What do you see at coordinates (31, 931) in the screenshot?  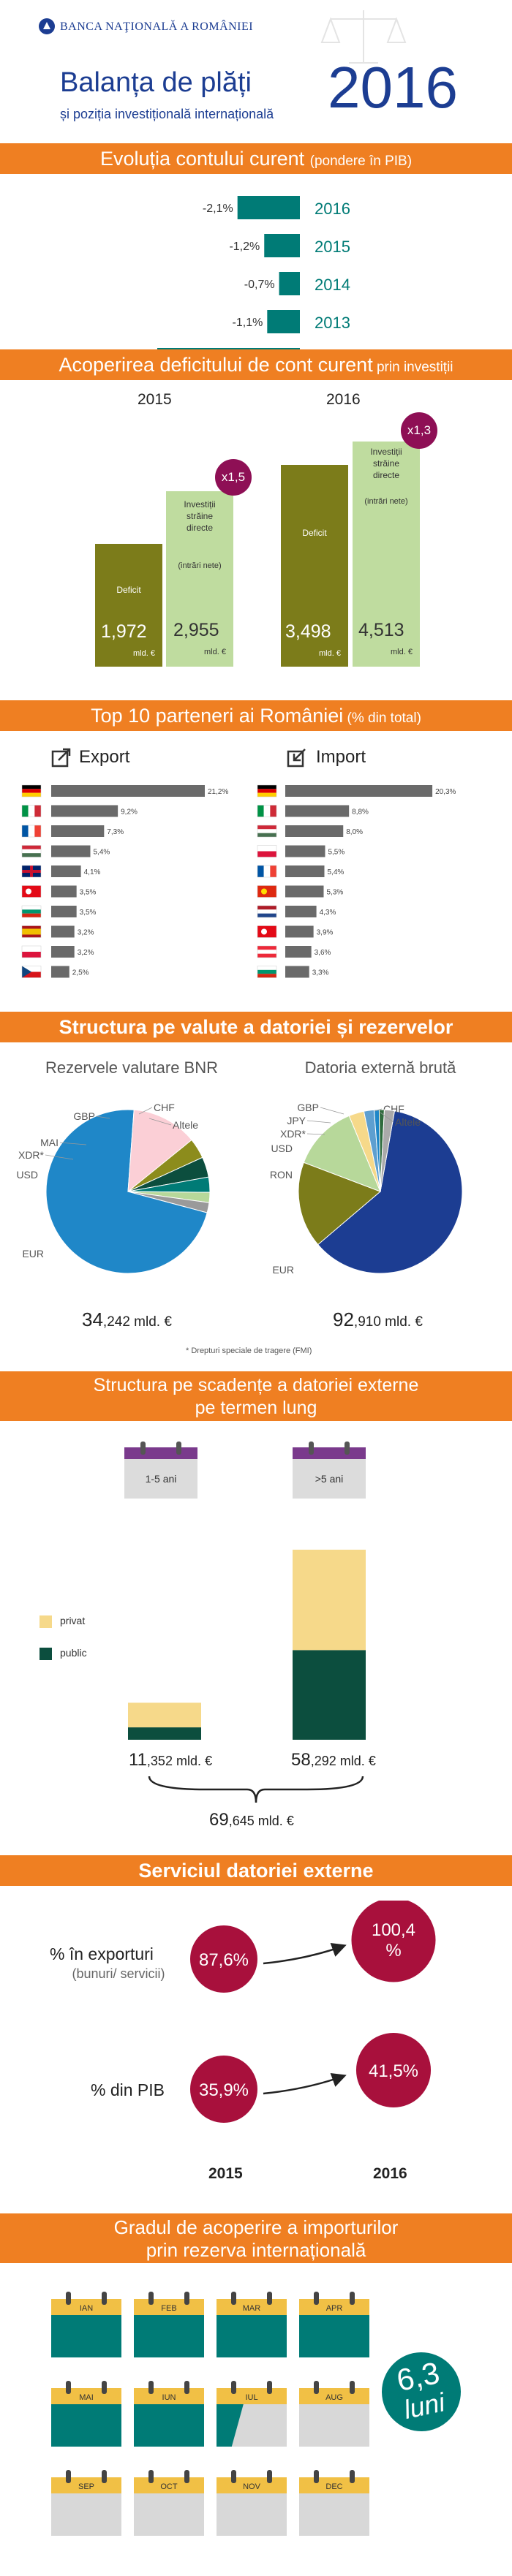 I see `spain-flag` at bounding box center [31, 931].